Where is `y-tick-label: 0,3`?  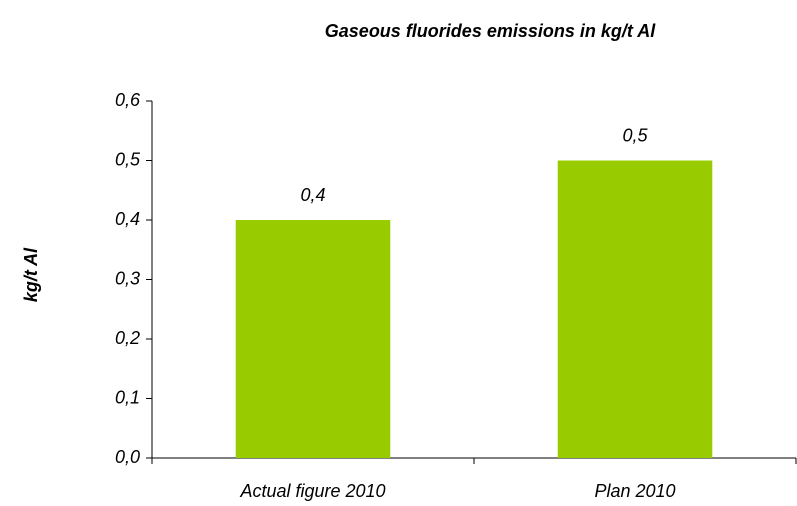 y-tick-label: 0,3 is located at coordinates (127, 278).